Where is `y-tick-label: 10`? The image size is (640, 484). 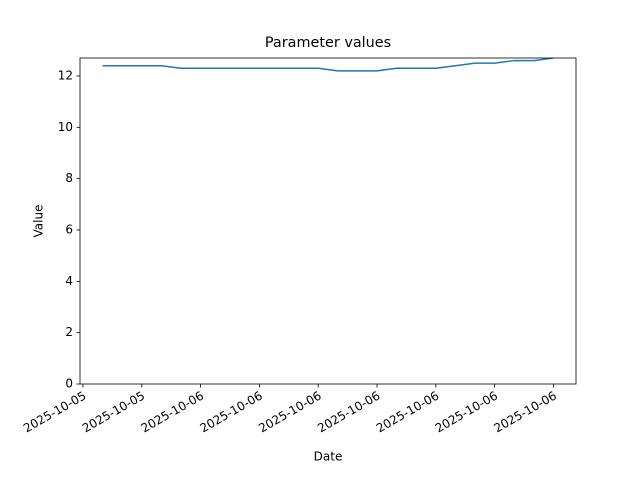 y-tick-label: 10 is located at coordinates (65, 127).